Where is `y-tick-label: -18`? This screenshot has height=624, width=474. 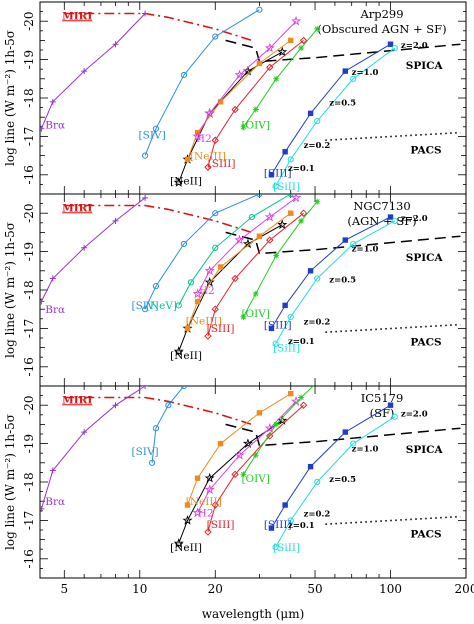
y-tick-label: -18 is located at coordinates (29, 289).